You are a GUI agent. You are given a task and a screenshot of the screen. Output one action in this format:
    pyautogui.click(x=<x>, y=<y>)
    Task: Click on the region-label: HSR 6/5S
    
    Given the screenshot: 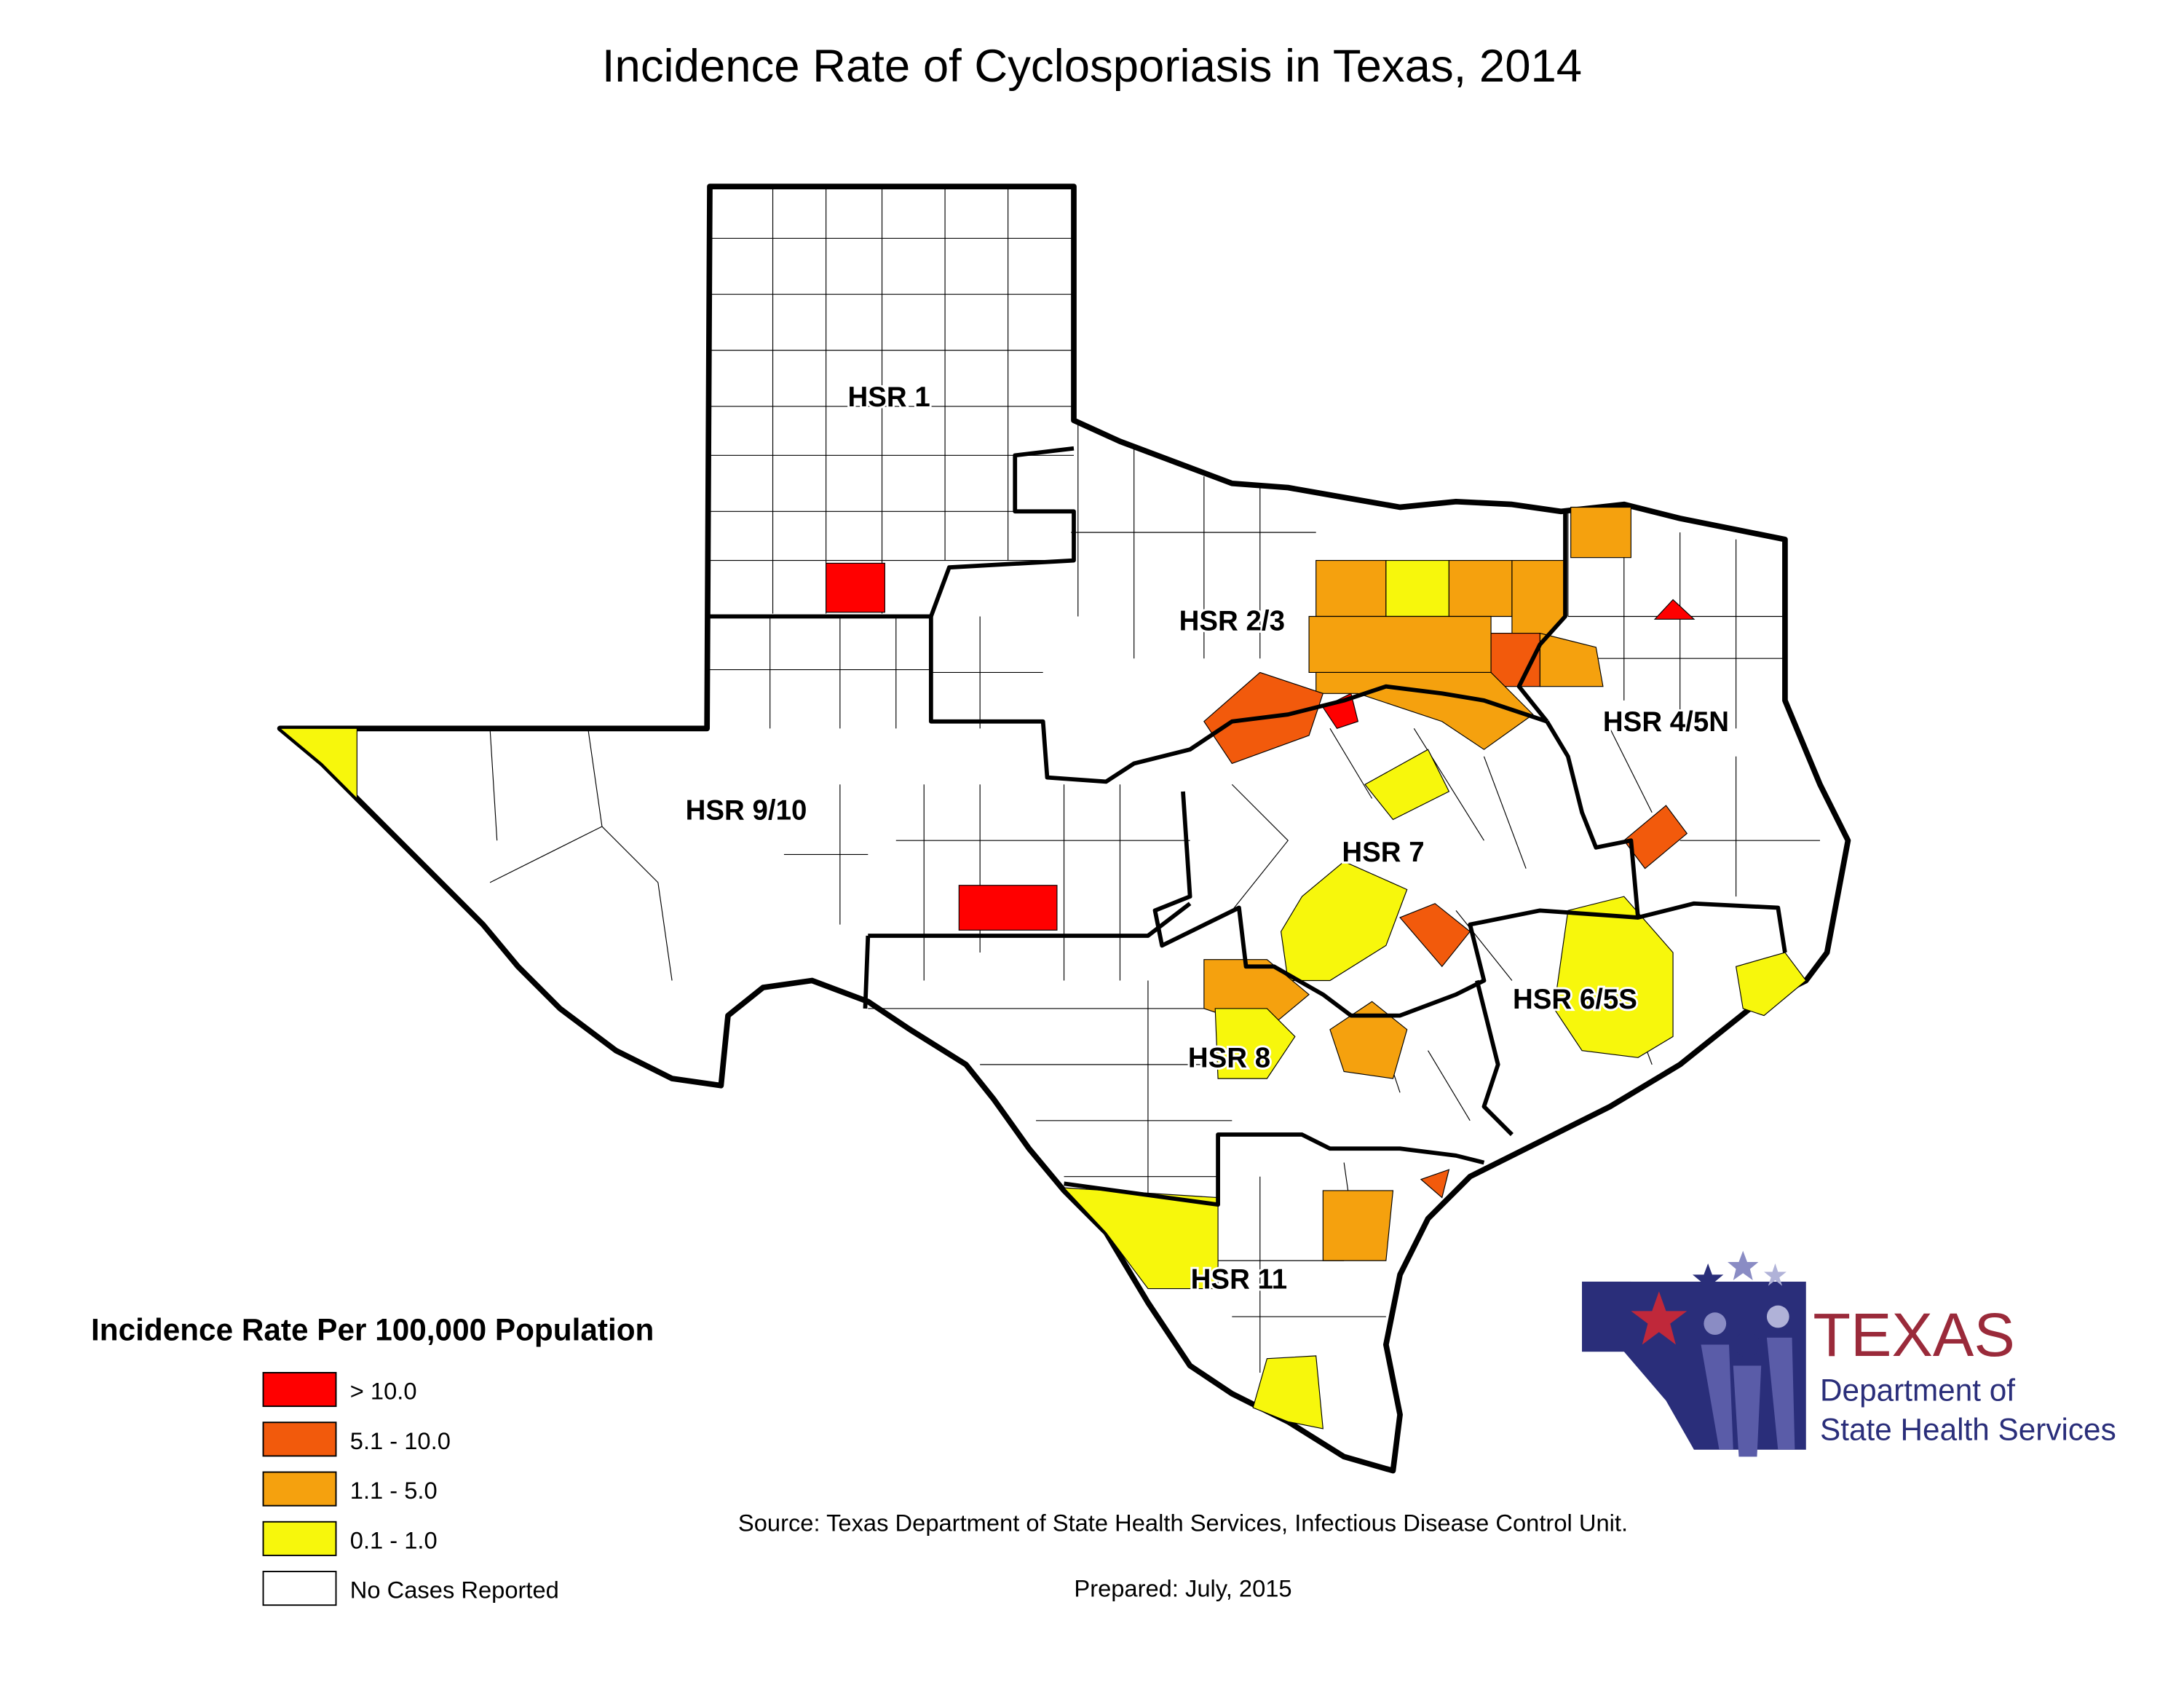 What is the action you would take?
    pyautogui.click(x=1575, y=999)
    